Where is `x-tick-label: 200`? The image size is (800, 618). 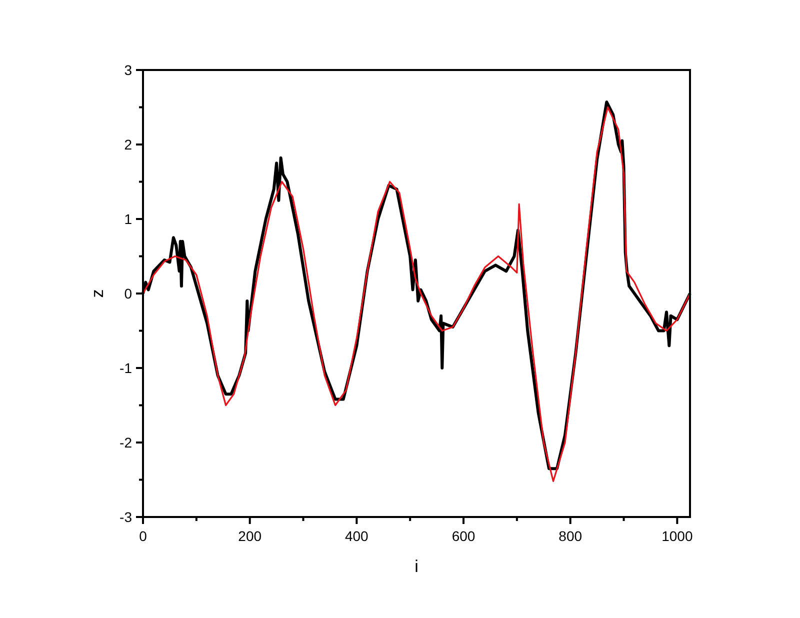
x-tick-label: 200 is located at coordinates (250, 536).